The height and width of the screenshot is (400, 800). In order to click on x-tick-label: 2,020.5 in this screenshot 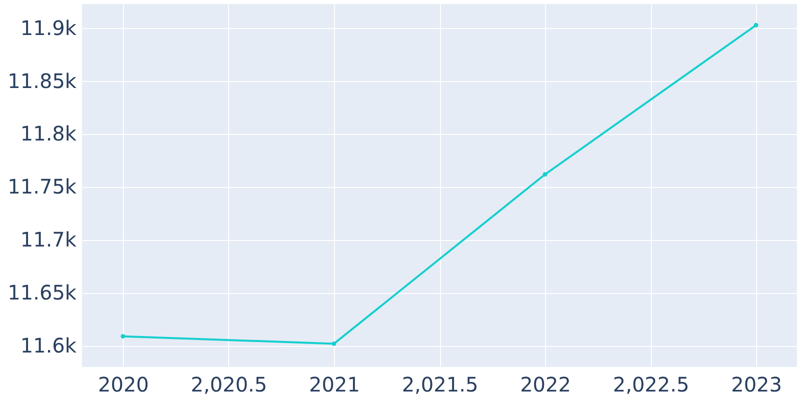, I will do `click(229, 384)`.